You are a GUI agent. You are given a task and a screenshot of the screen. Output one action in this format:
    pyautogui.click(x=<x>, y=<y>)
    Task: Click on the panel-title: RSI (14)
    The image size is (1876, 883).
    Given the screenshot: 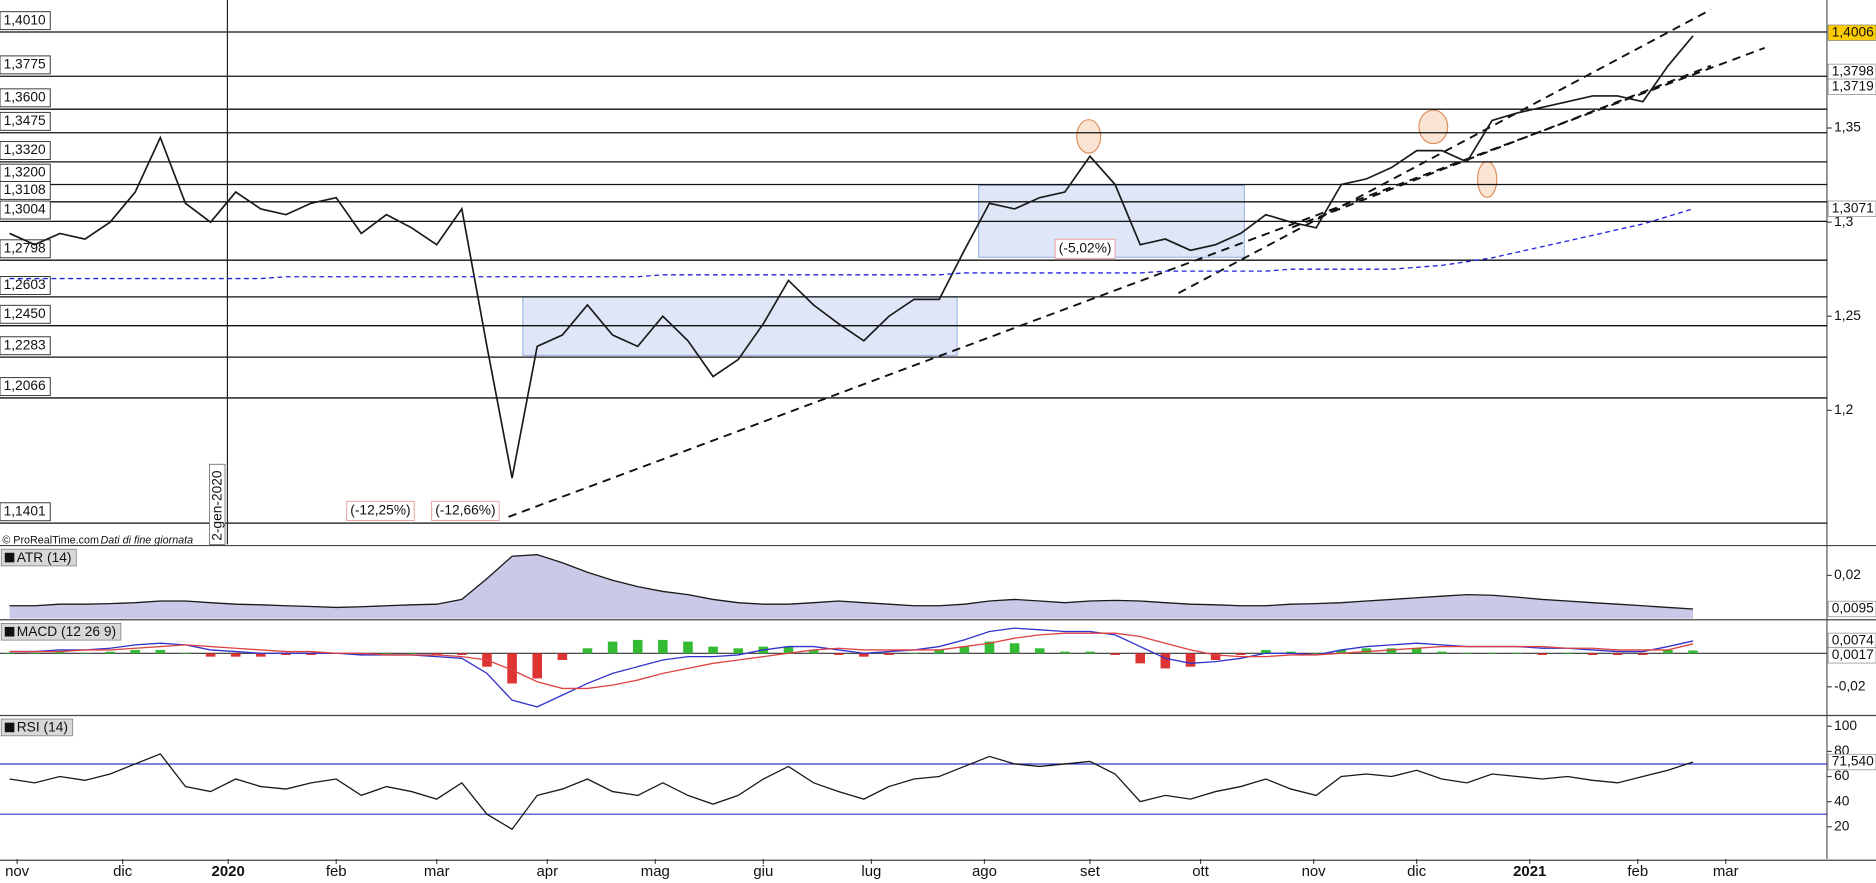 What is the action you would take?
    pyautogui.click(x=37, y=727)
    